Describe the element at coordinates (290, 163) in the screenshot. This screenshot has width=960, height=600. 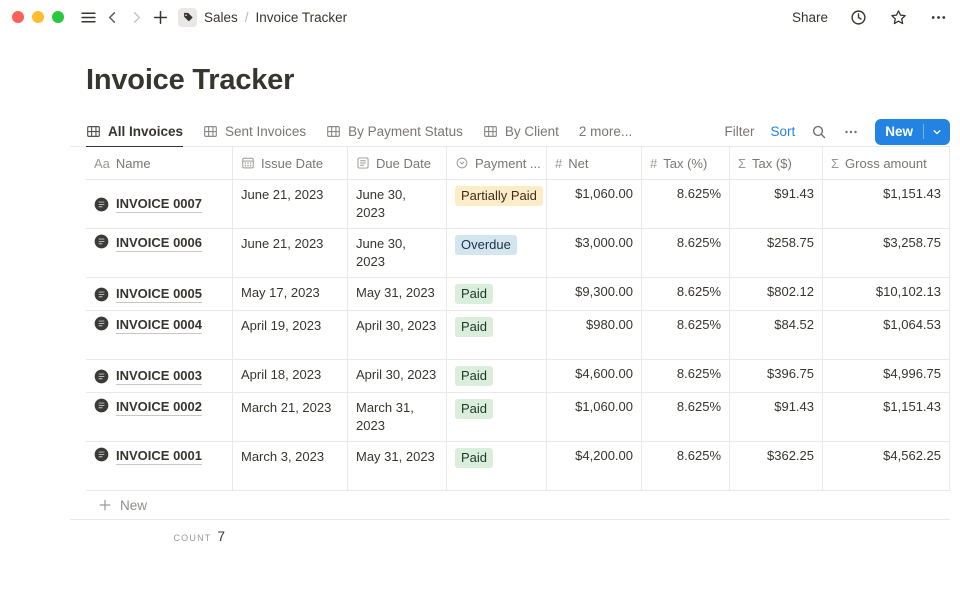
I see `column-header-issue: Issue Date` at that location.